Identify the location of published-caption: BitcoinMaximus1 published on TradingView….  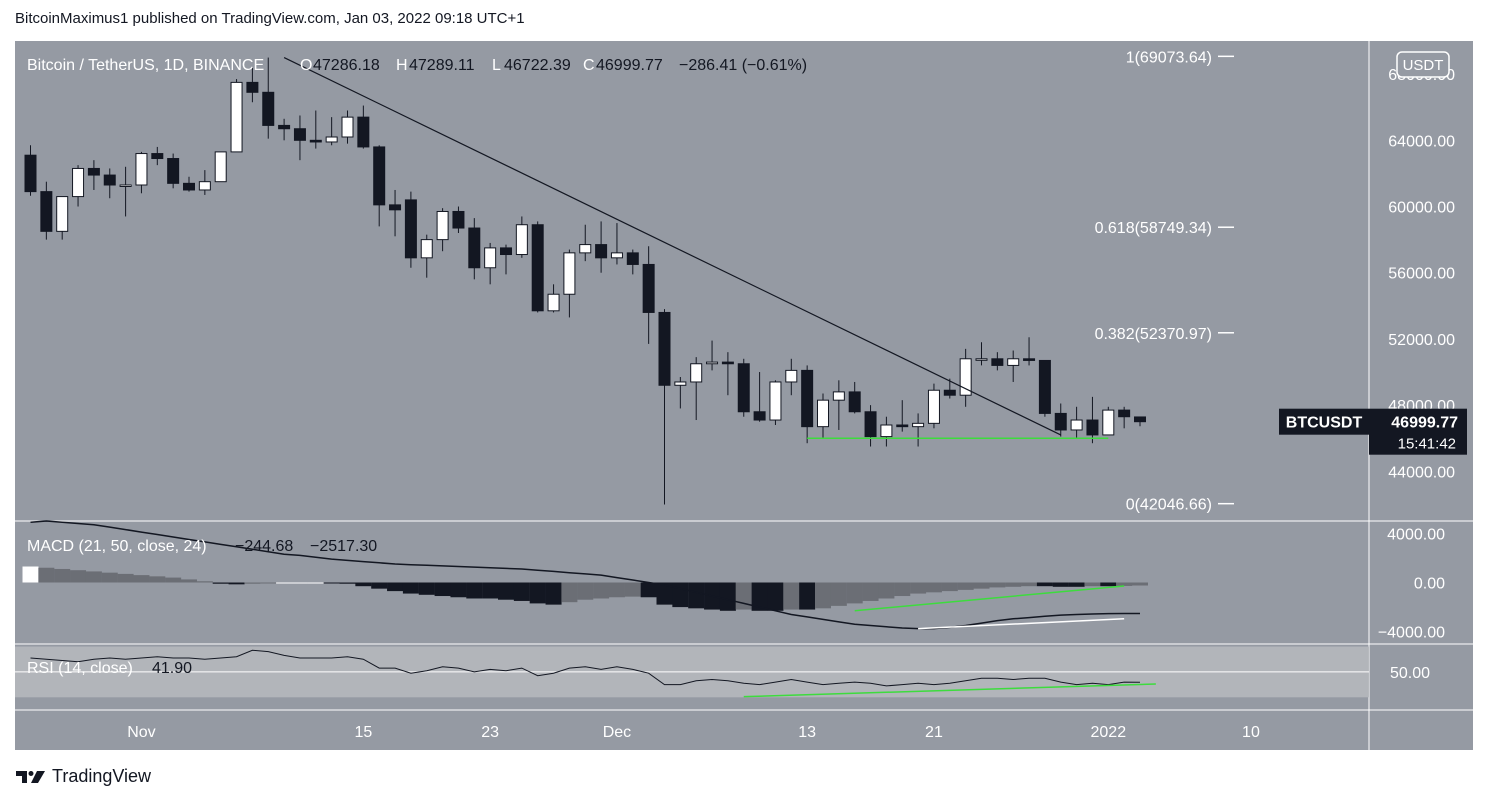
(270, 18).